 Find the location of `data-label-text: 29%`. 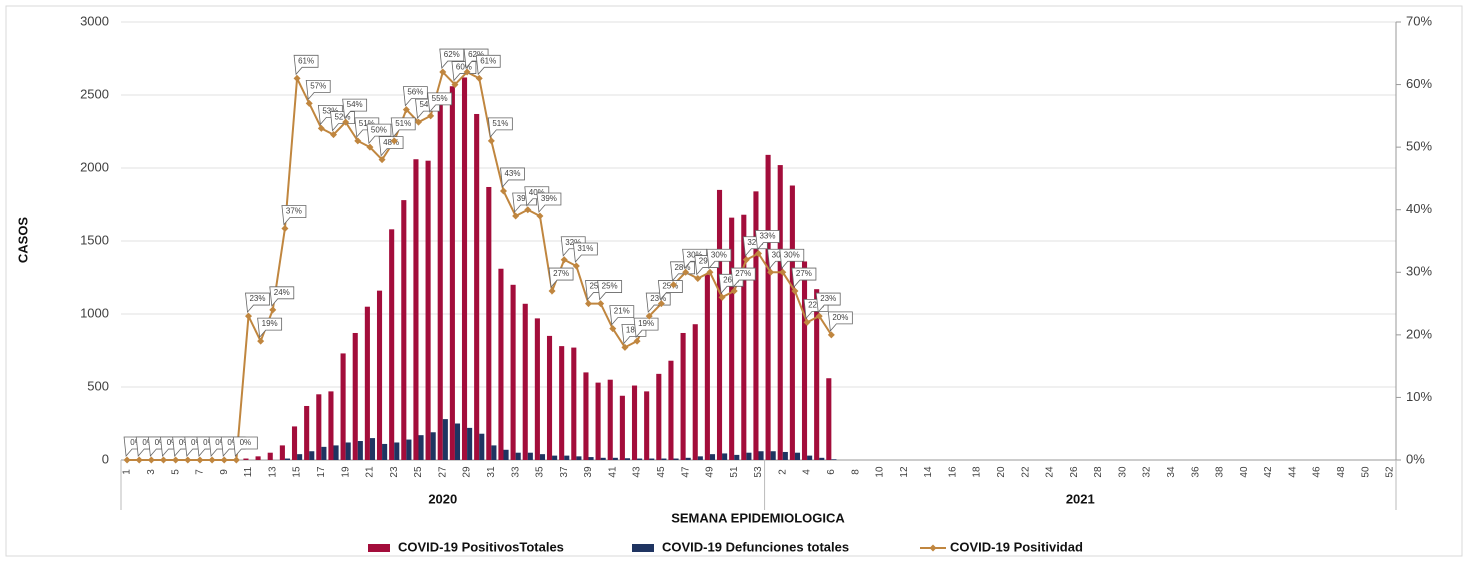

data-label-text: 29% is located at coordinates (707, 261).